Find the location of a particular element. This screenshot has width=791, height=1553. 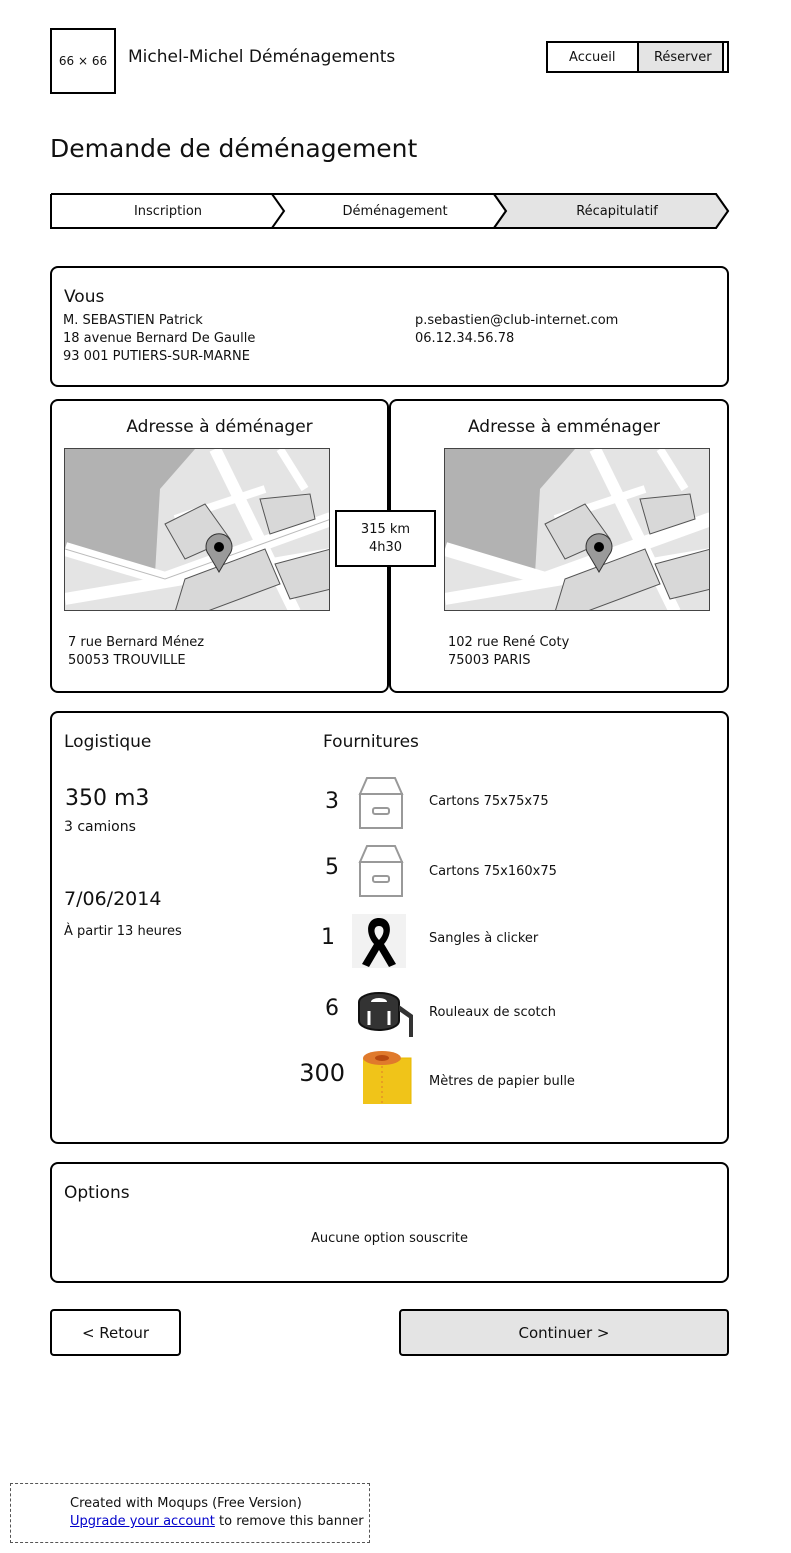

ribbon-icon is located at coordinates (379, 941).